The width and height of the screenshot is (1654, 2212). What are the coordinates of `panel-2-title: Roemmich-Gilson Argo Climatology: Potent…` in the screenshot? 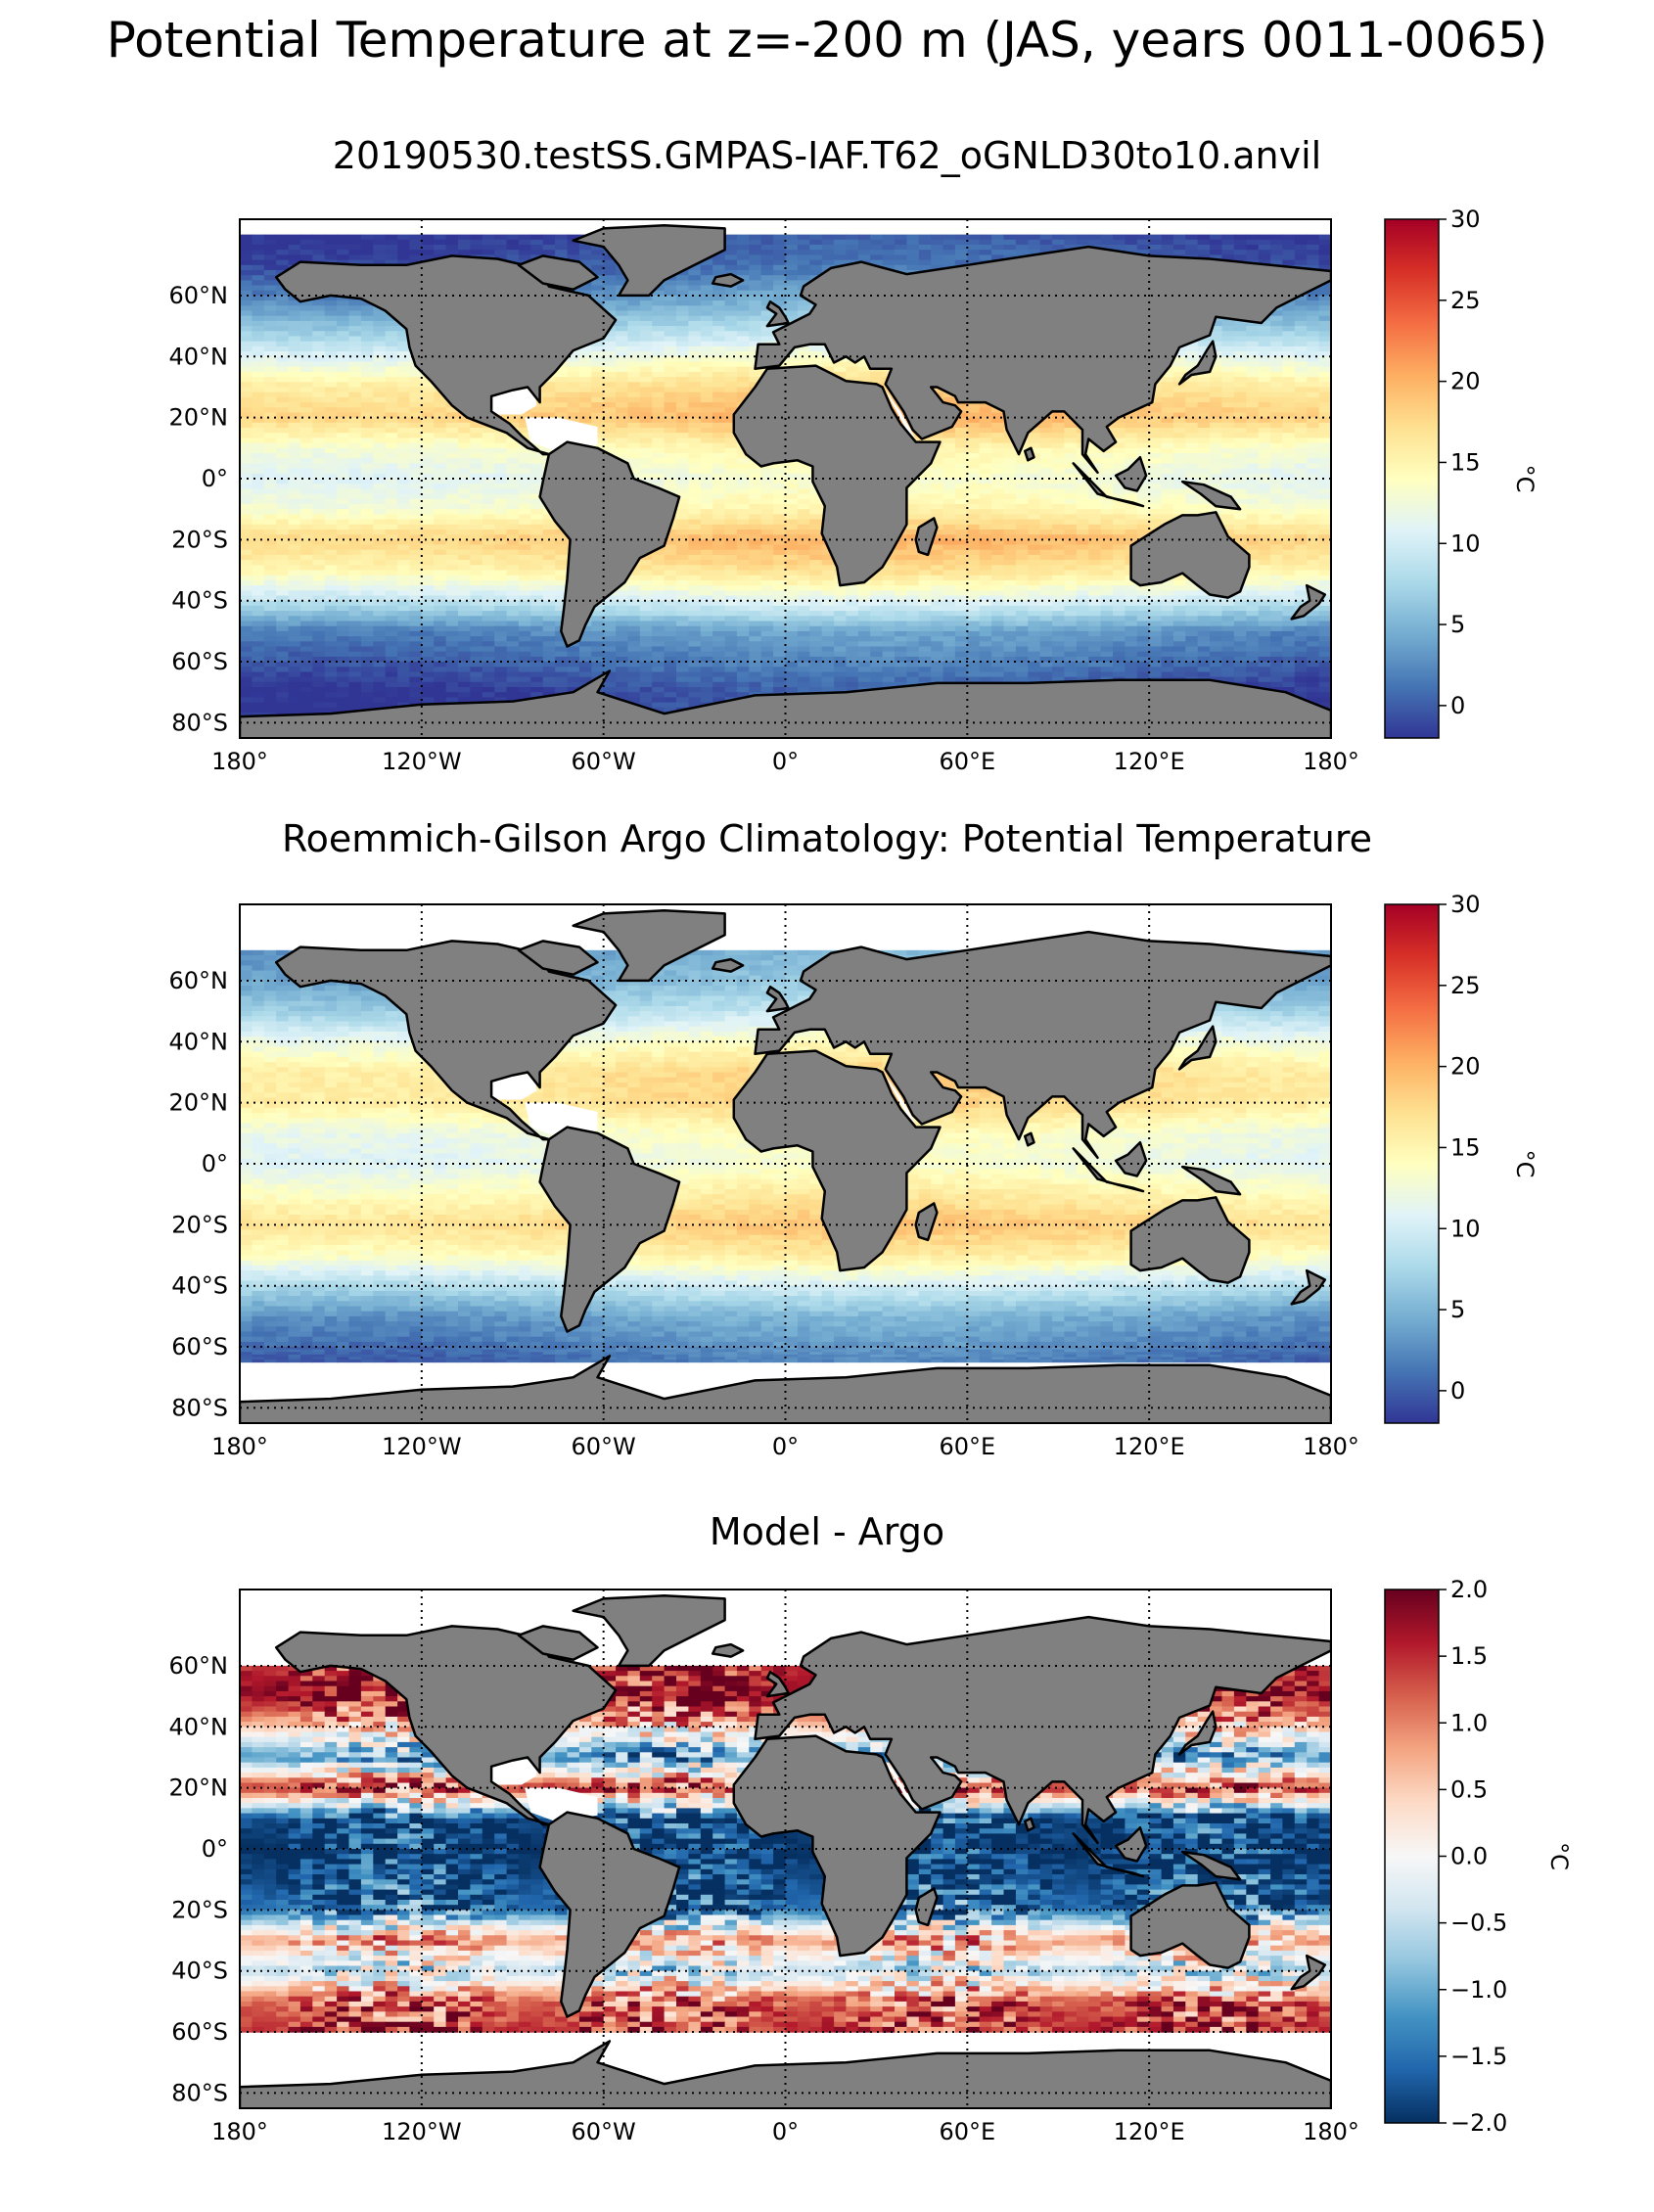 It's located at (827, 838).